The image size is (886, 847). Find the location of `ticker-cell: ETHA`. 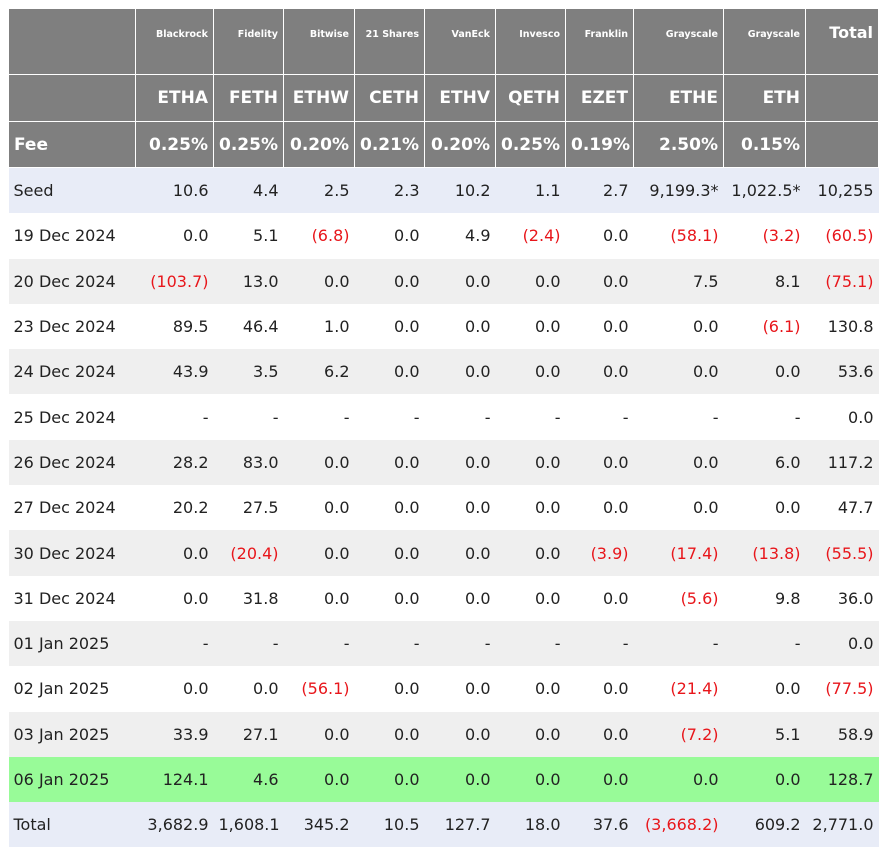

ticker-cell: ETHA is located at coordinates (175, 98).